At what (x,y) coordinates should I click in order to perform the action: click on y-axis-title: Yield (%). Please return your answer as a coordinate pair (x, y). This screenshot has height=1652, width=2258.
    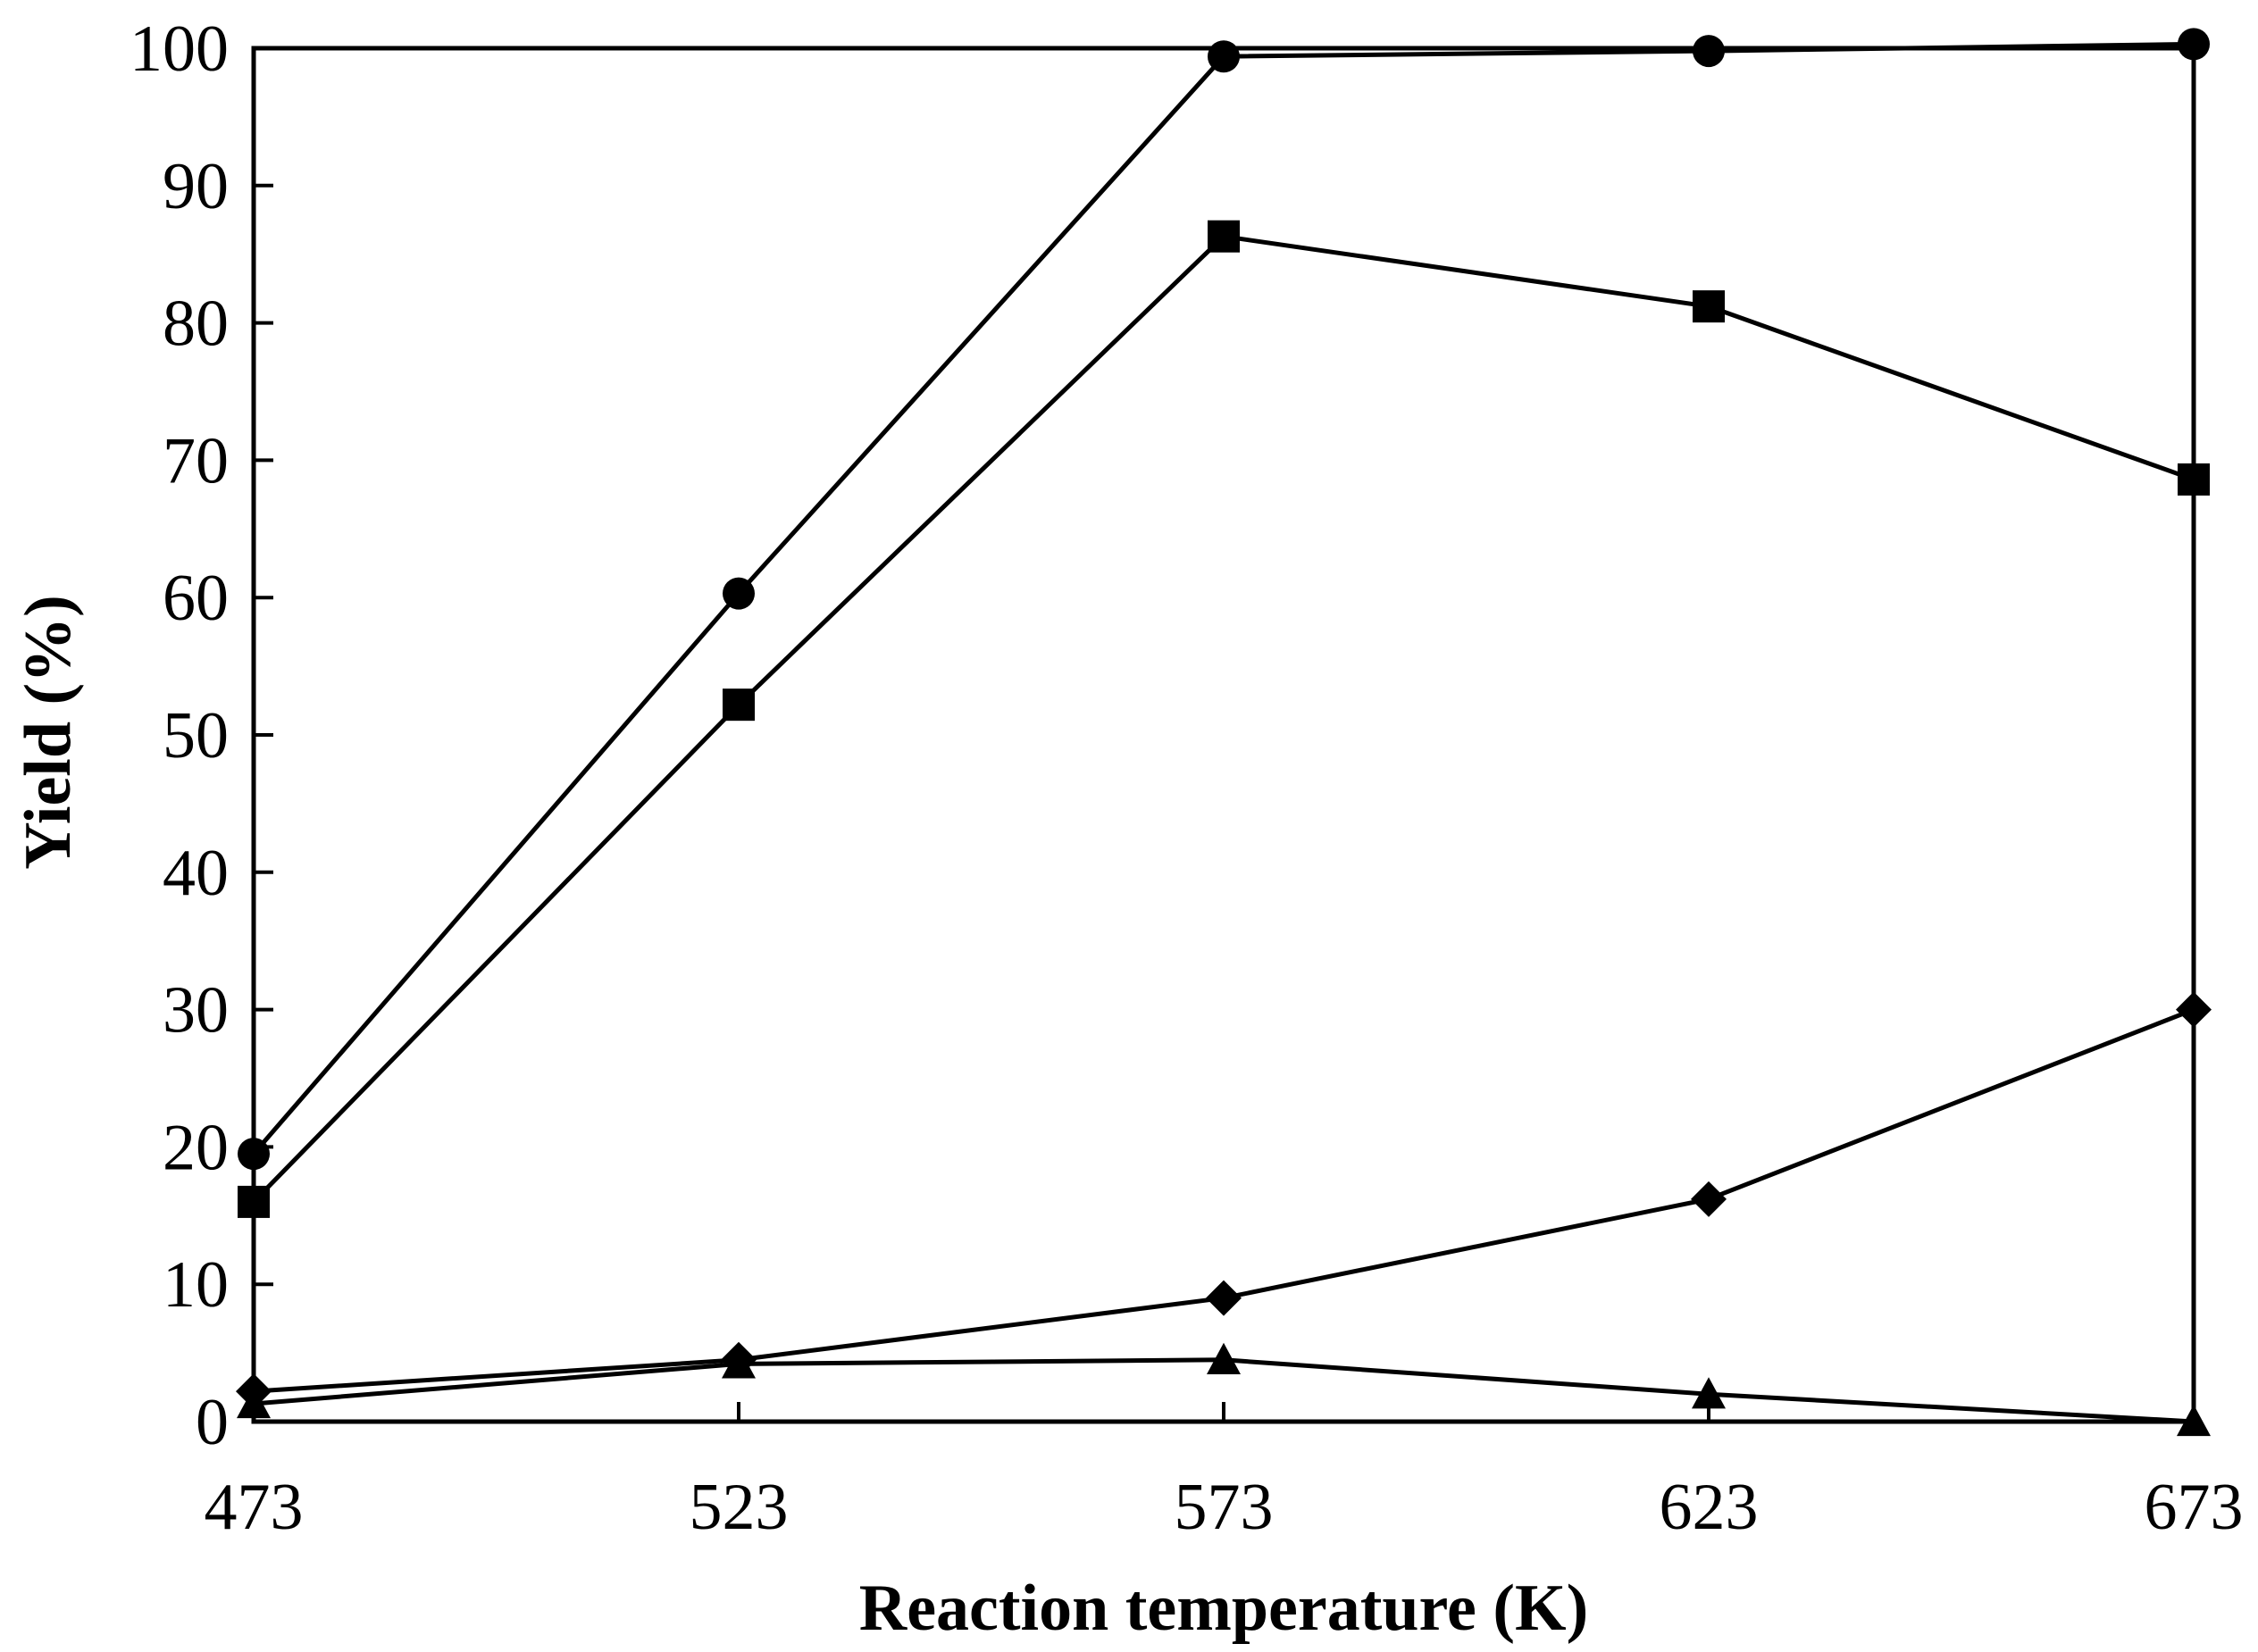
    Looking at the image, I should click on (48, 732).